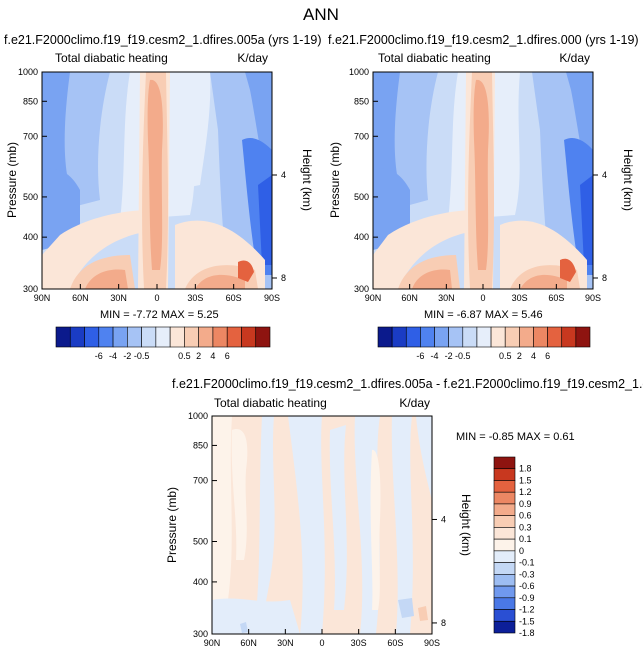 The width and height of the screenshot is (643, 658). I want to click on panel-b-y-axis: 300 400 500 700 850 1000, so click(363, 180).